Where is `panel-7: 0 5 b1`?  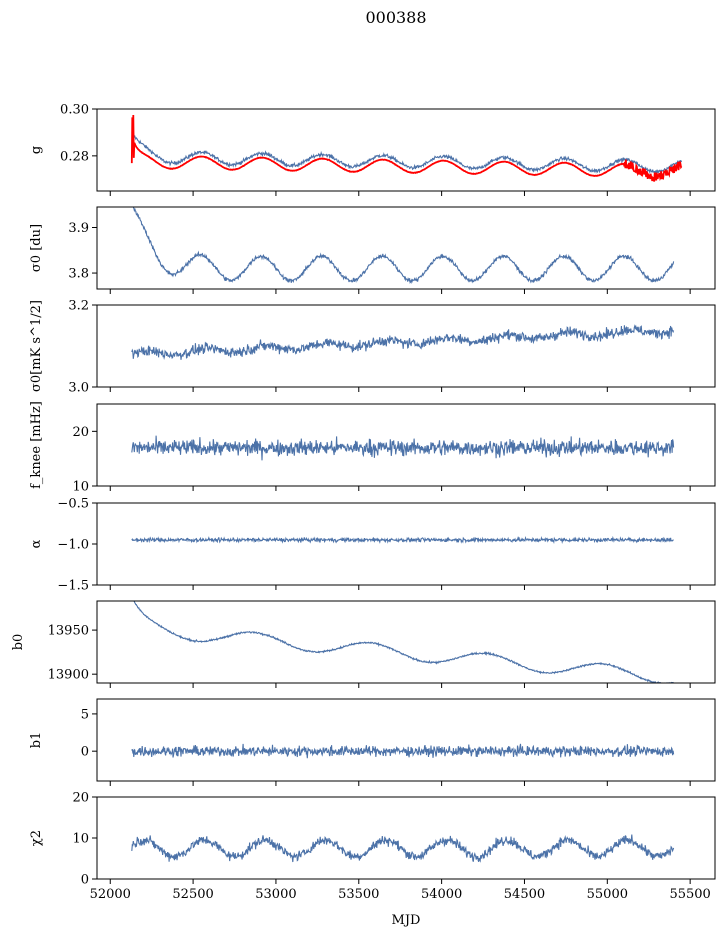 panel-7: 0 5 b1 is located at coordinates (372, 742).